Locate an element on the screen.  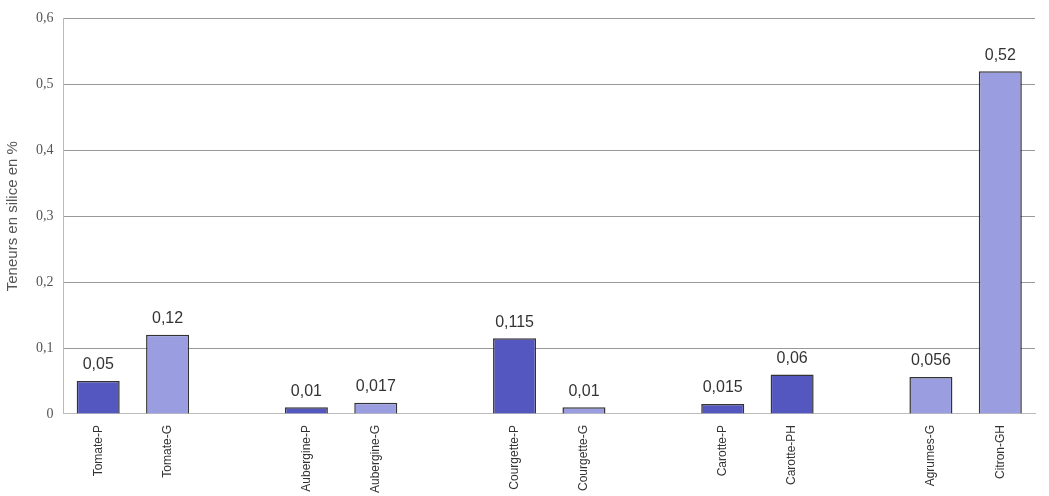
y-tick-label: 0,5 is located at coordinates (45, 83).